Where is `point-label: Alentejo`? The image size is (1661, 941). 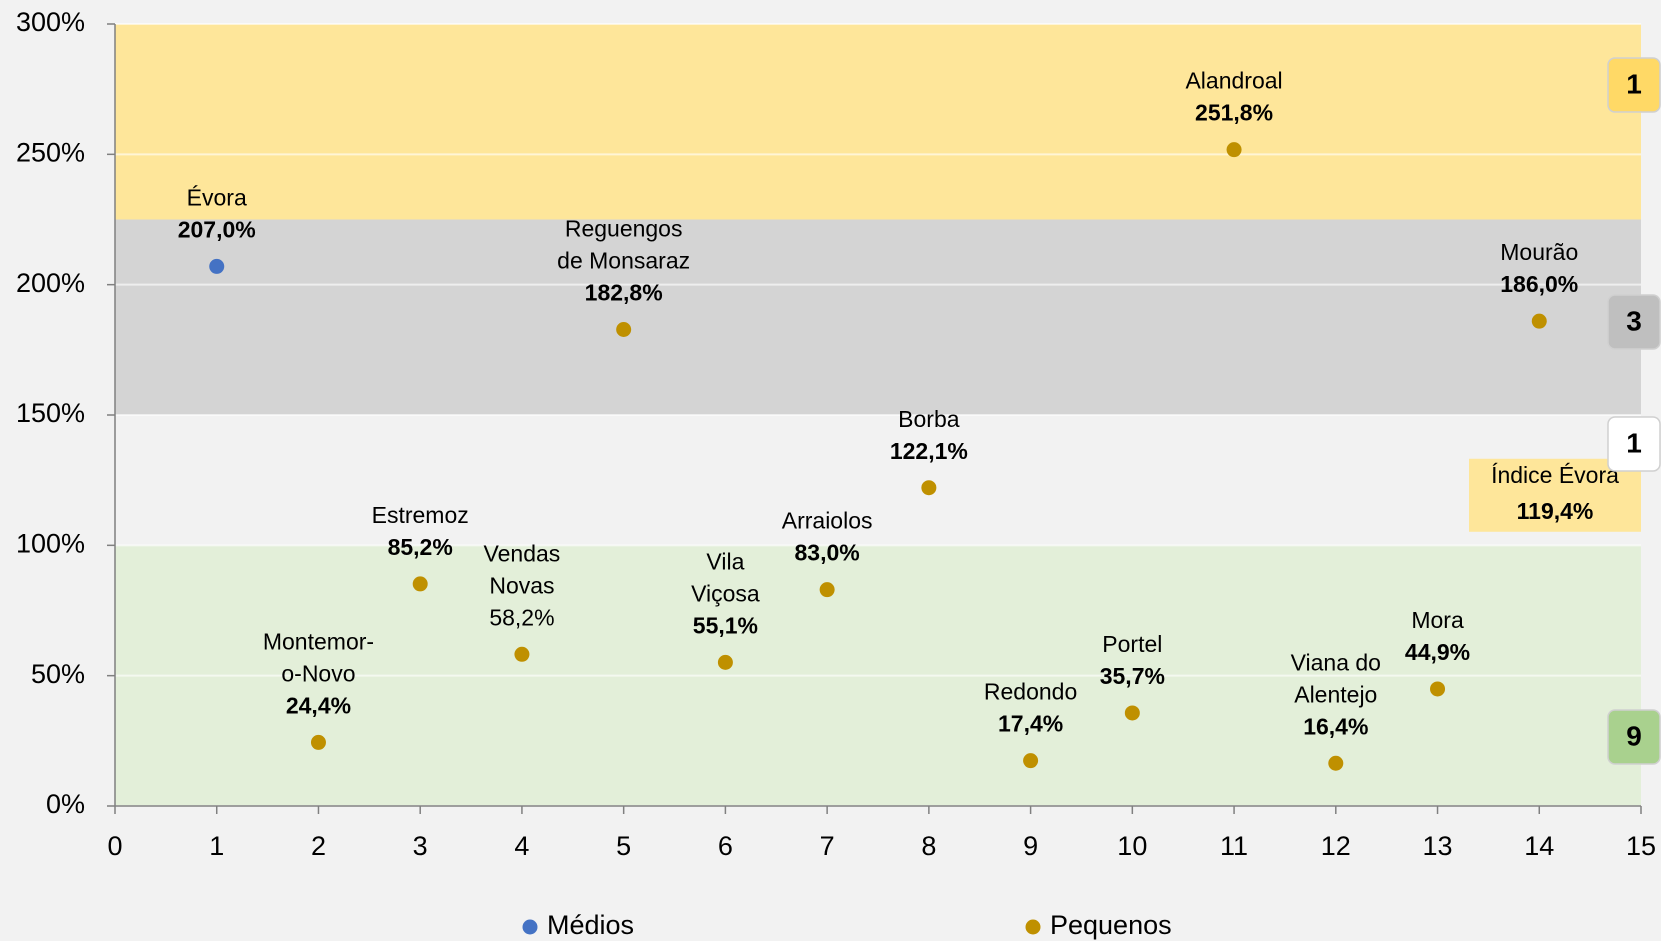
point-label: Alentejo is located at coordinates (1335, 694).